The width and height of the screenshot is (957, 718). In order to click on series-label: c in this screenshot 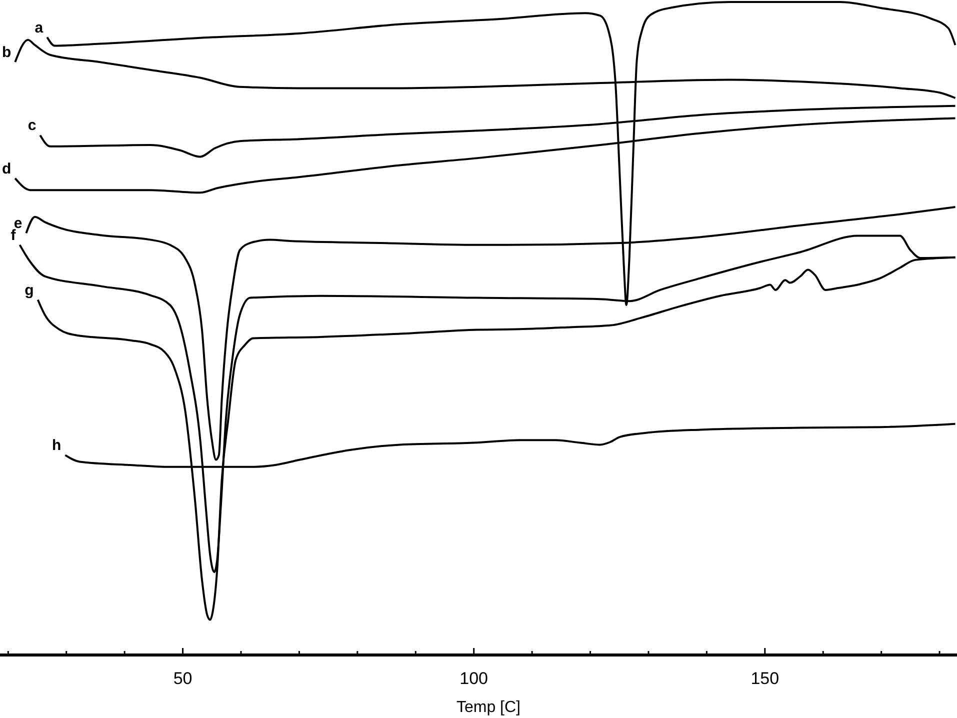, I will do `click(32, 125)`.